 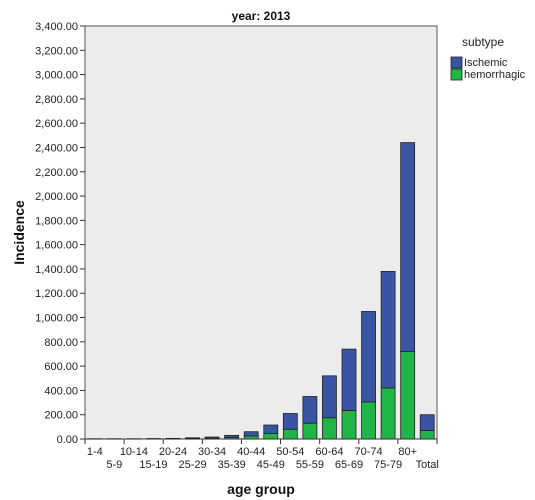 I want to click on x-tick-label: 5-9, so click(x=114, y=465).